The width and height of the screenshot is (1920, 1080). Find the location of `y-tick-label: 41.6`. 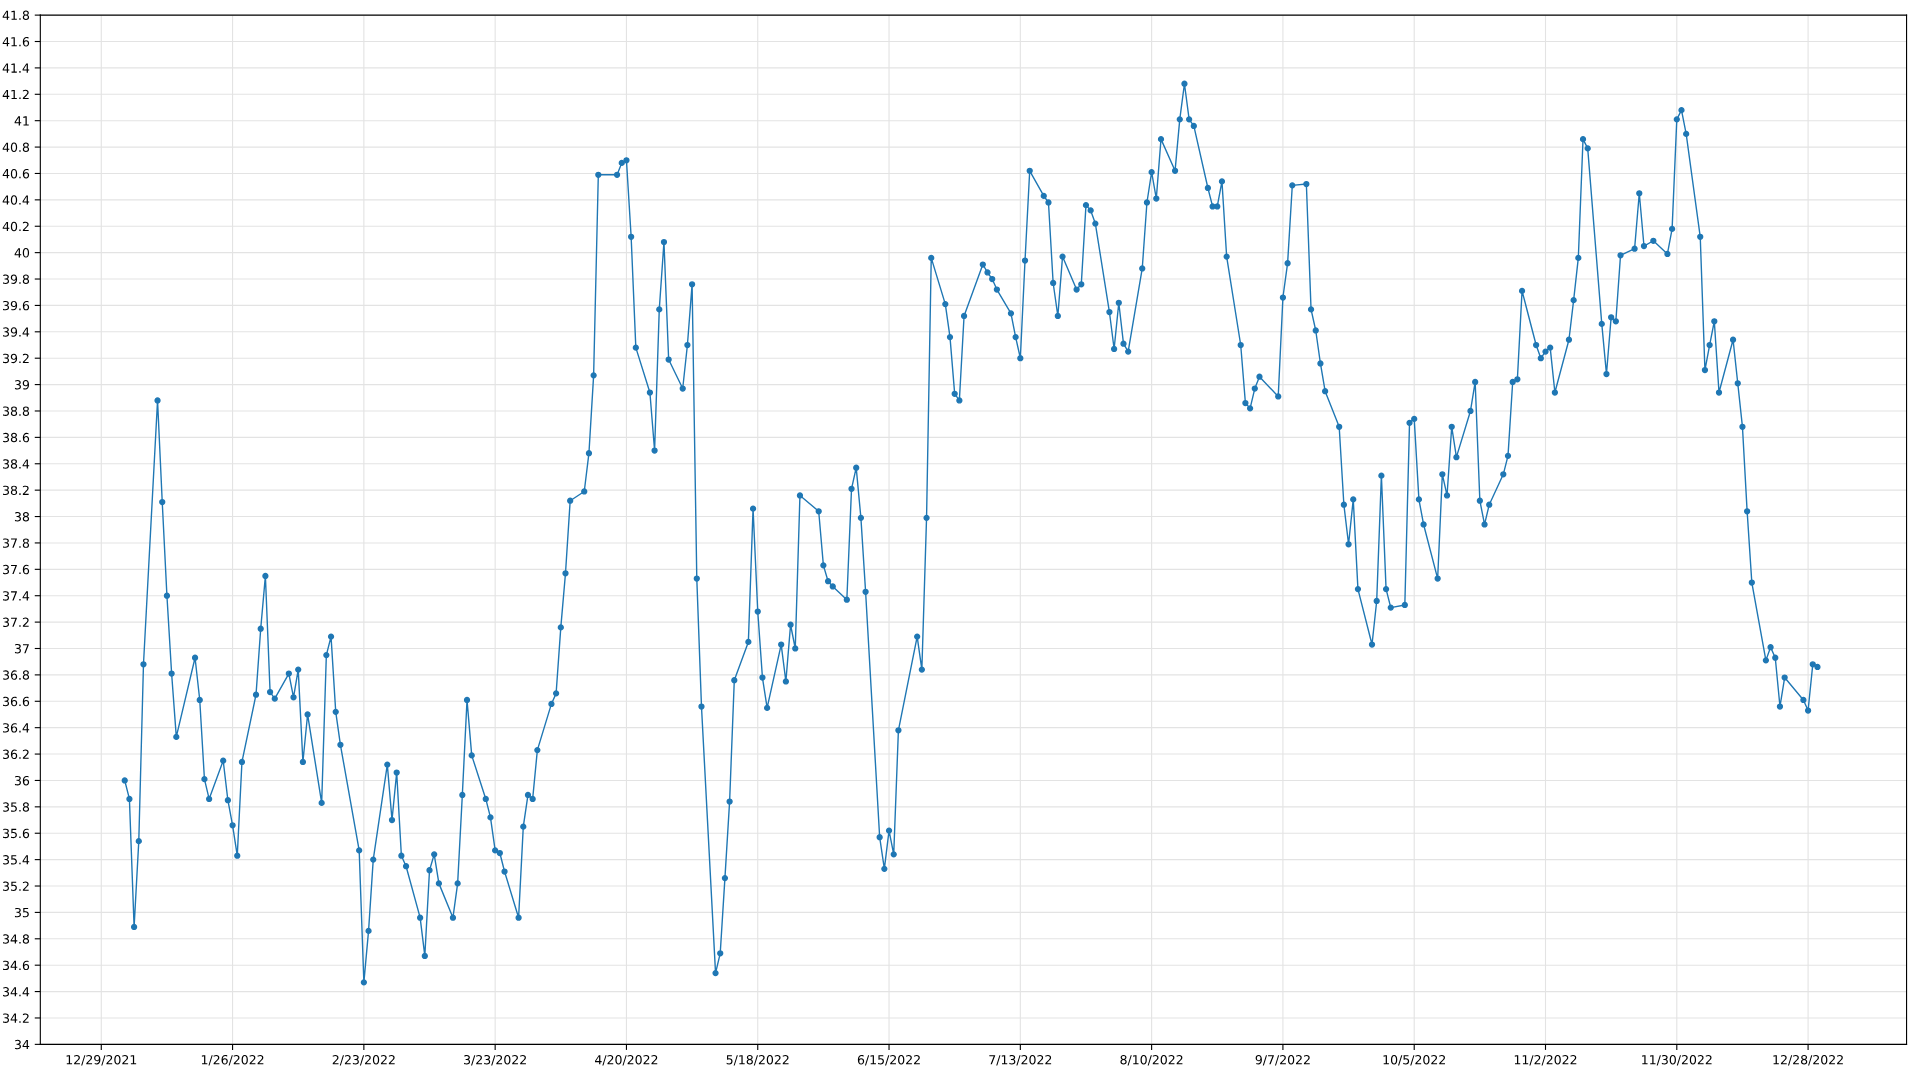

y-tick-label: 41.6 is located at coordinates (16, 41).